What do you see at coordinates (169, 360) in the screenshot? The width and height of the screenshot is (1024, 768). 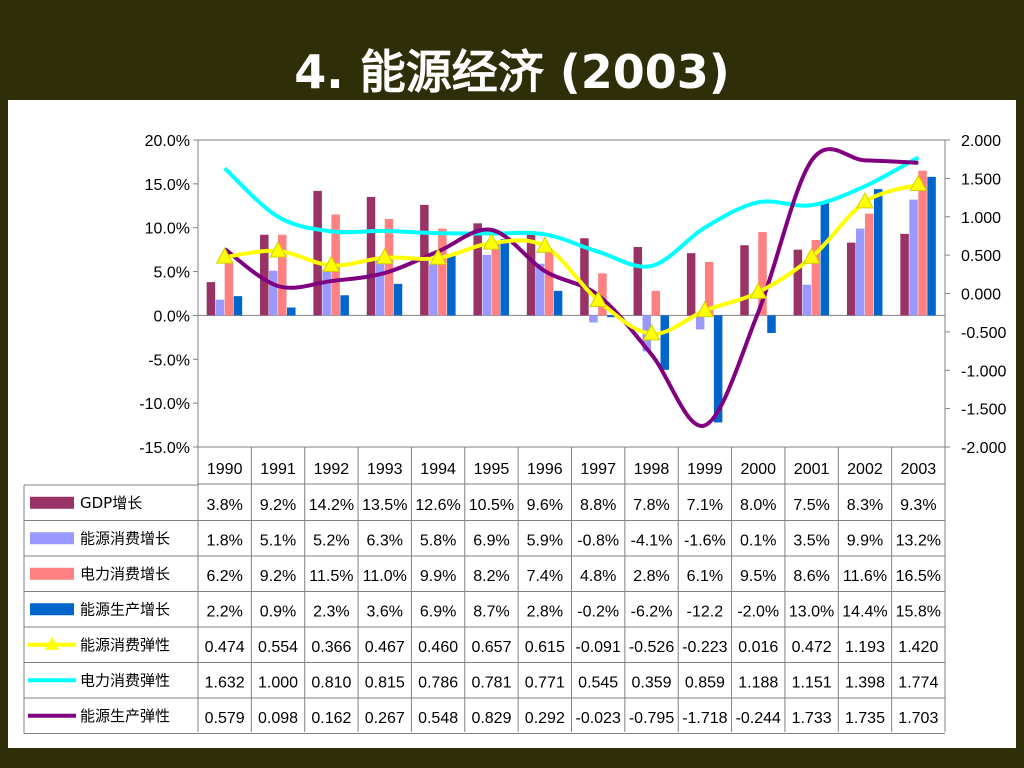 I see `left-axis-label: -5.0%` at bounding box center [169, 360].